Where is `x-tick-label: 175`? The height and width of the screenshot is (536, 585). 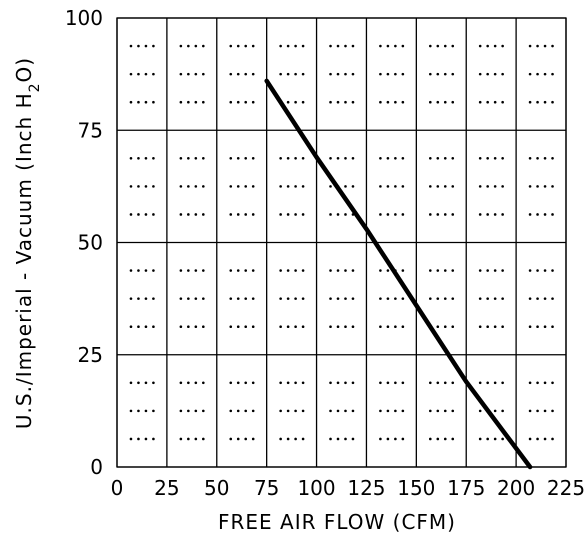
x-tick-label: 175 is located at coordinates (466, 488).